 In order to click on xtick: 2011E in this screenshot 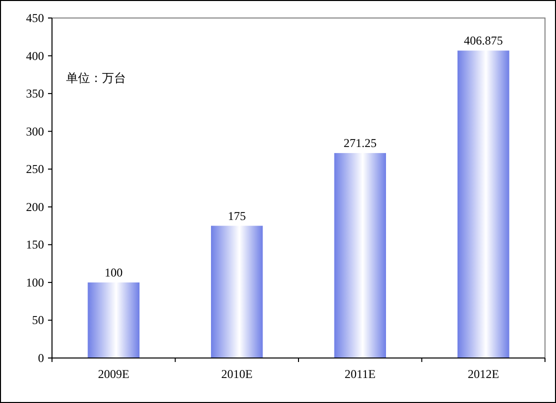, I will do `click(360, 374)`.